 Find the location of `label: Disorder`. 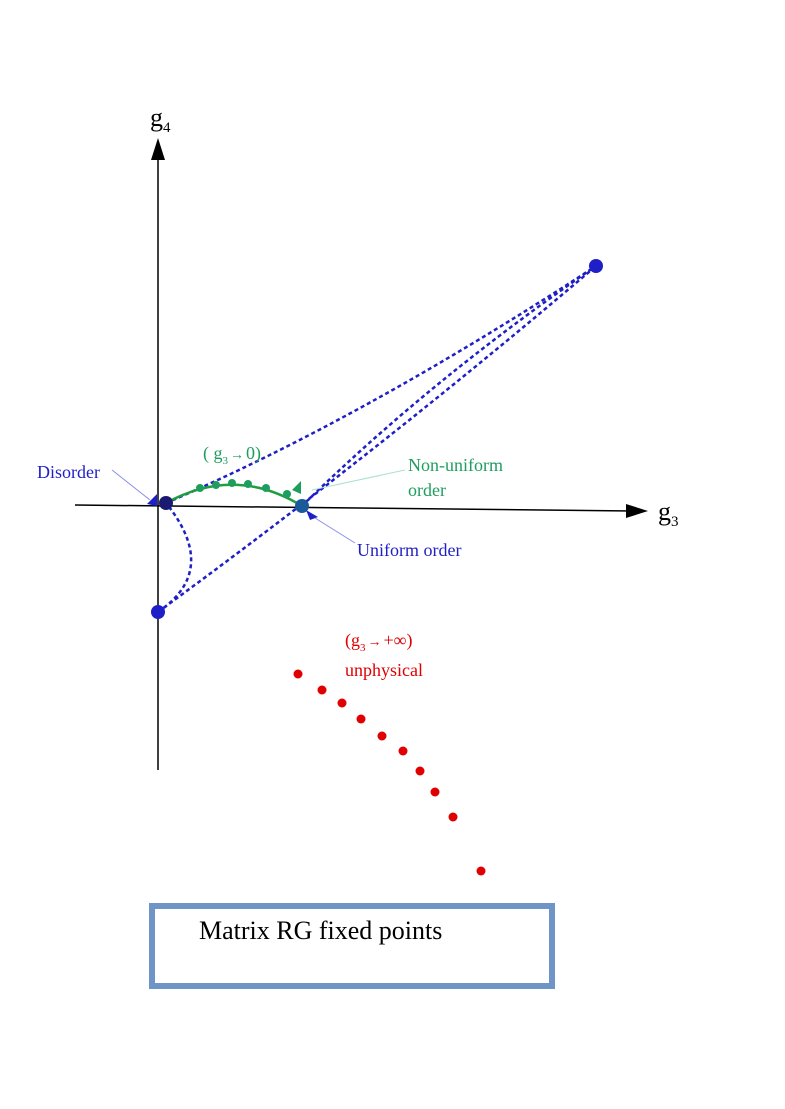

label: Disorder is located at coordinates (68, 472).